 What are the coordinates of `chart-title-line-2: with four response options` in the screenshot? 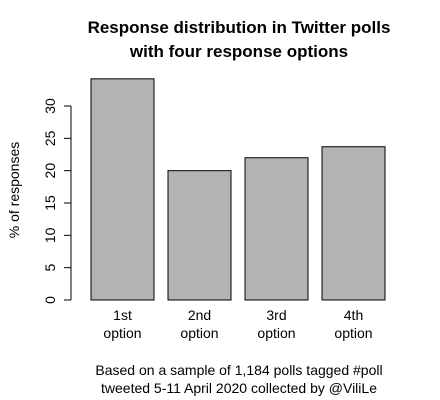 It's located at (238, 51).